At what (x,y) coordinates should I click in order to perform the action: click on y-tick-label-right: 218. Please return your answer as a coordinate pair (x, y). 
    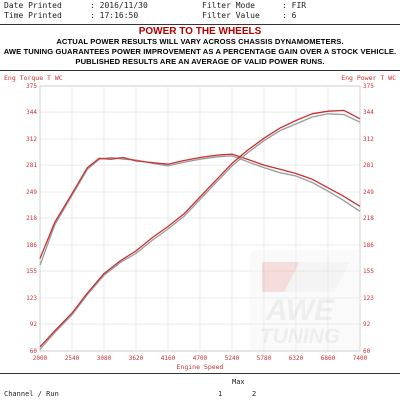
    Looking at the image, I should click on (368, 218).